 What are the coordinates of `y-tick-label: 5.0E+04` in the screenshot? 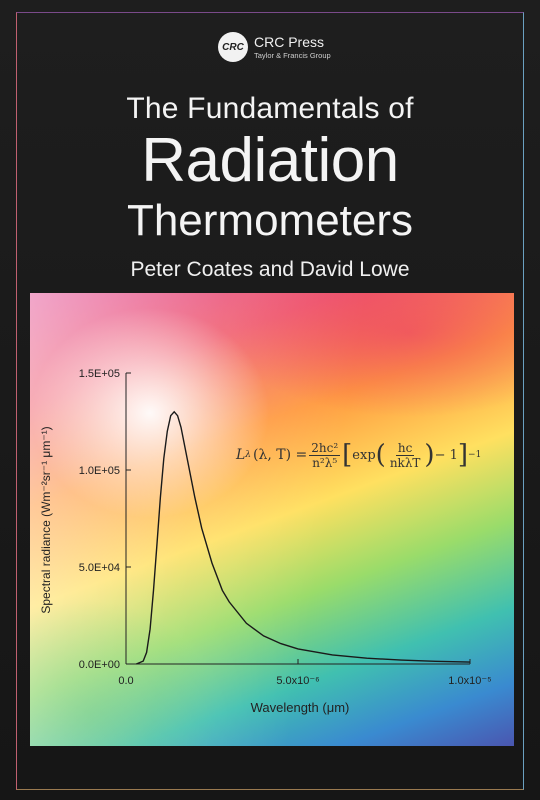 It's located at (99, 568).